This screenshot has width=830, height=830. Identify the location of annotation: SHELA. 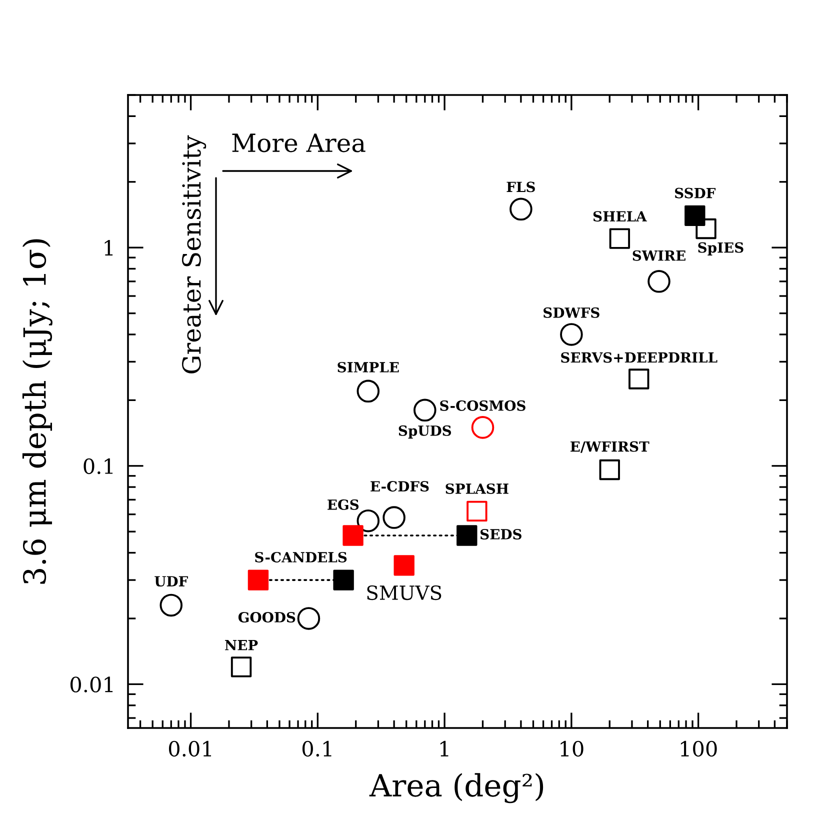
(620, 216).